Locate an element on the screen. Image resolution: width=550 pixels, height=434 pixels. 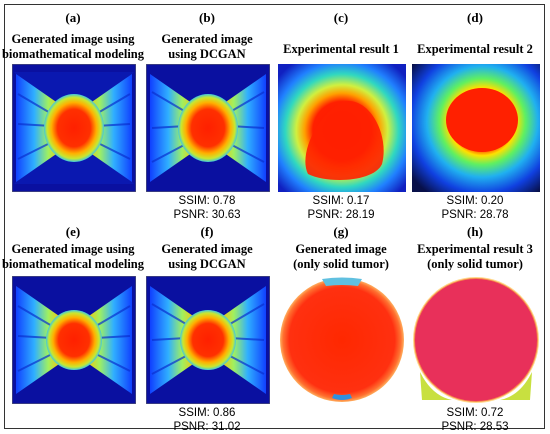
panel-letter: (c) is located at coordinates (341, 17).